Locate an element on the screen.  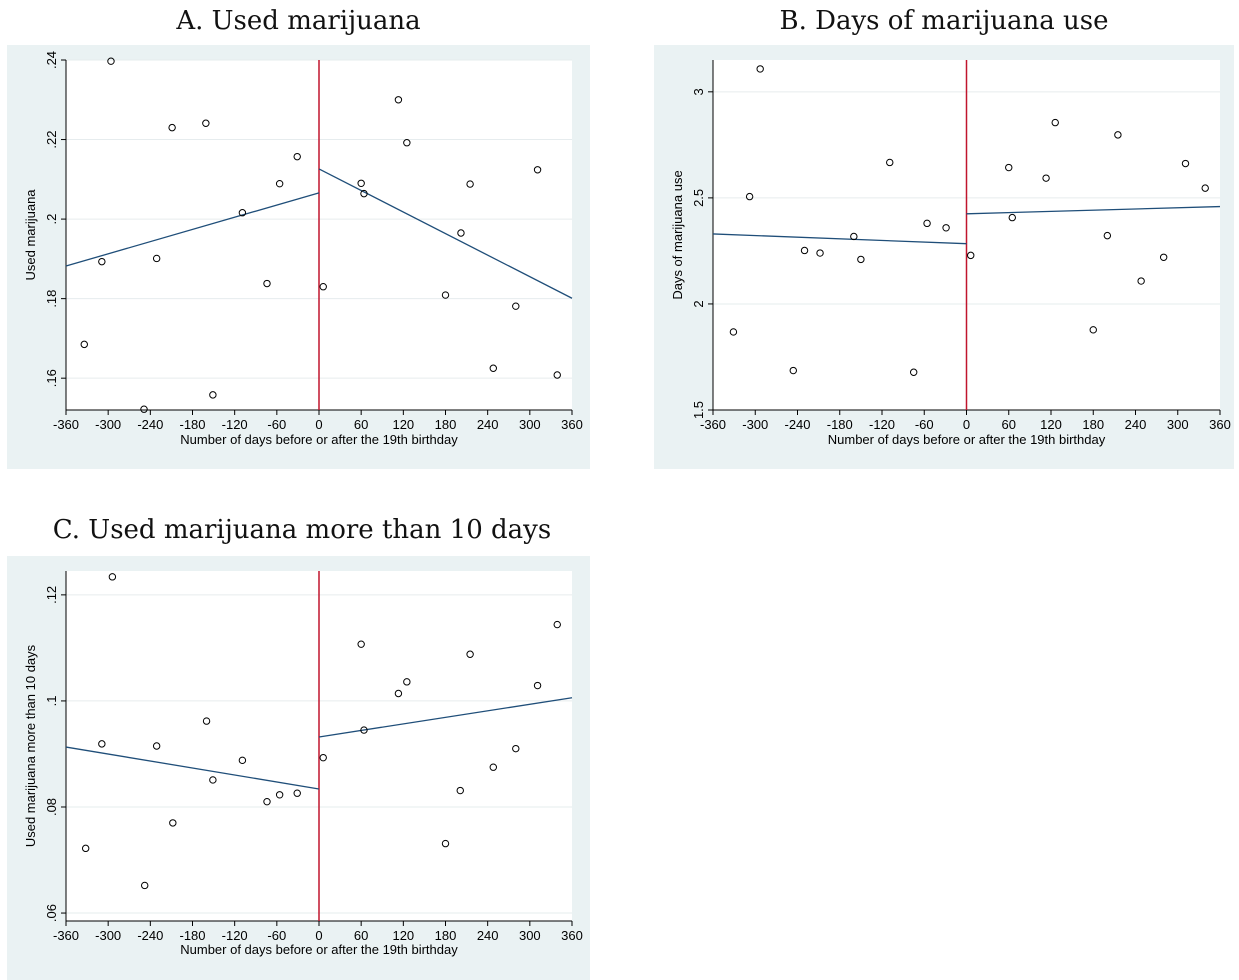
y-axis-label: Used marijuana more than 10 days is located at coordinates (30, 745).